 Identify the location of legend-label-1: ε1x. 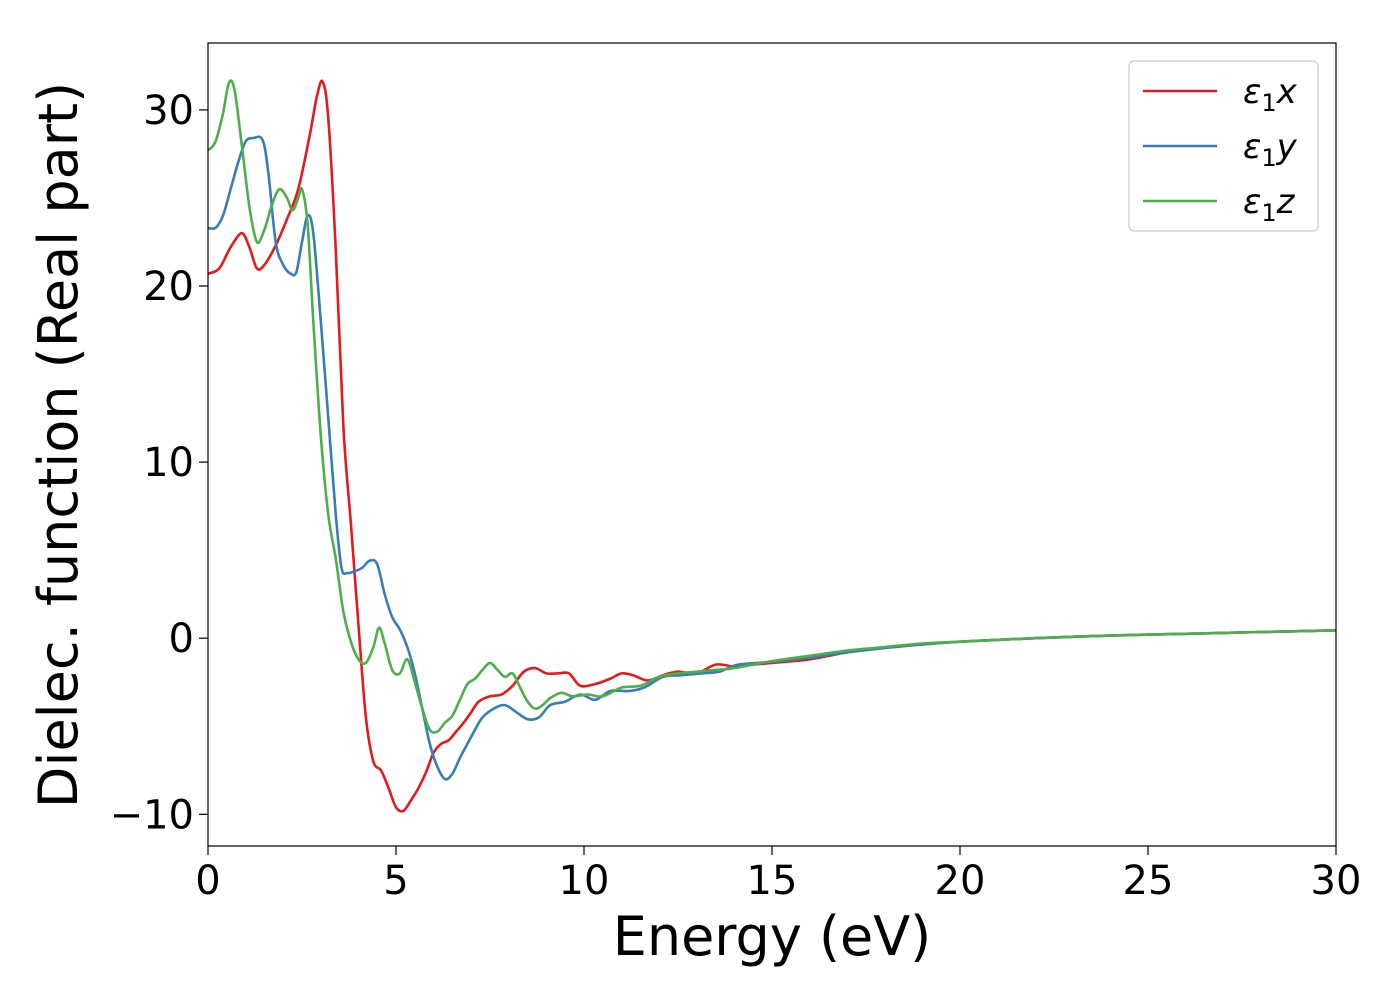
(1270, 94).